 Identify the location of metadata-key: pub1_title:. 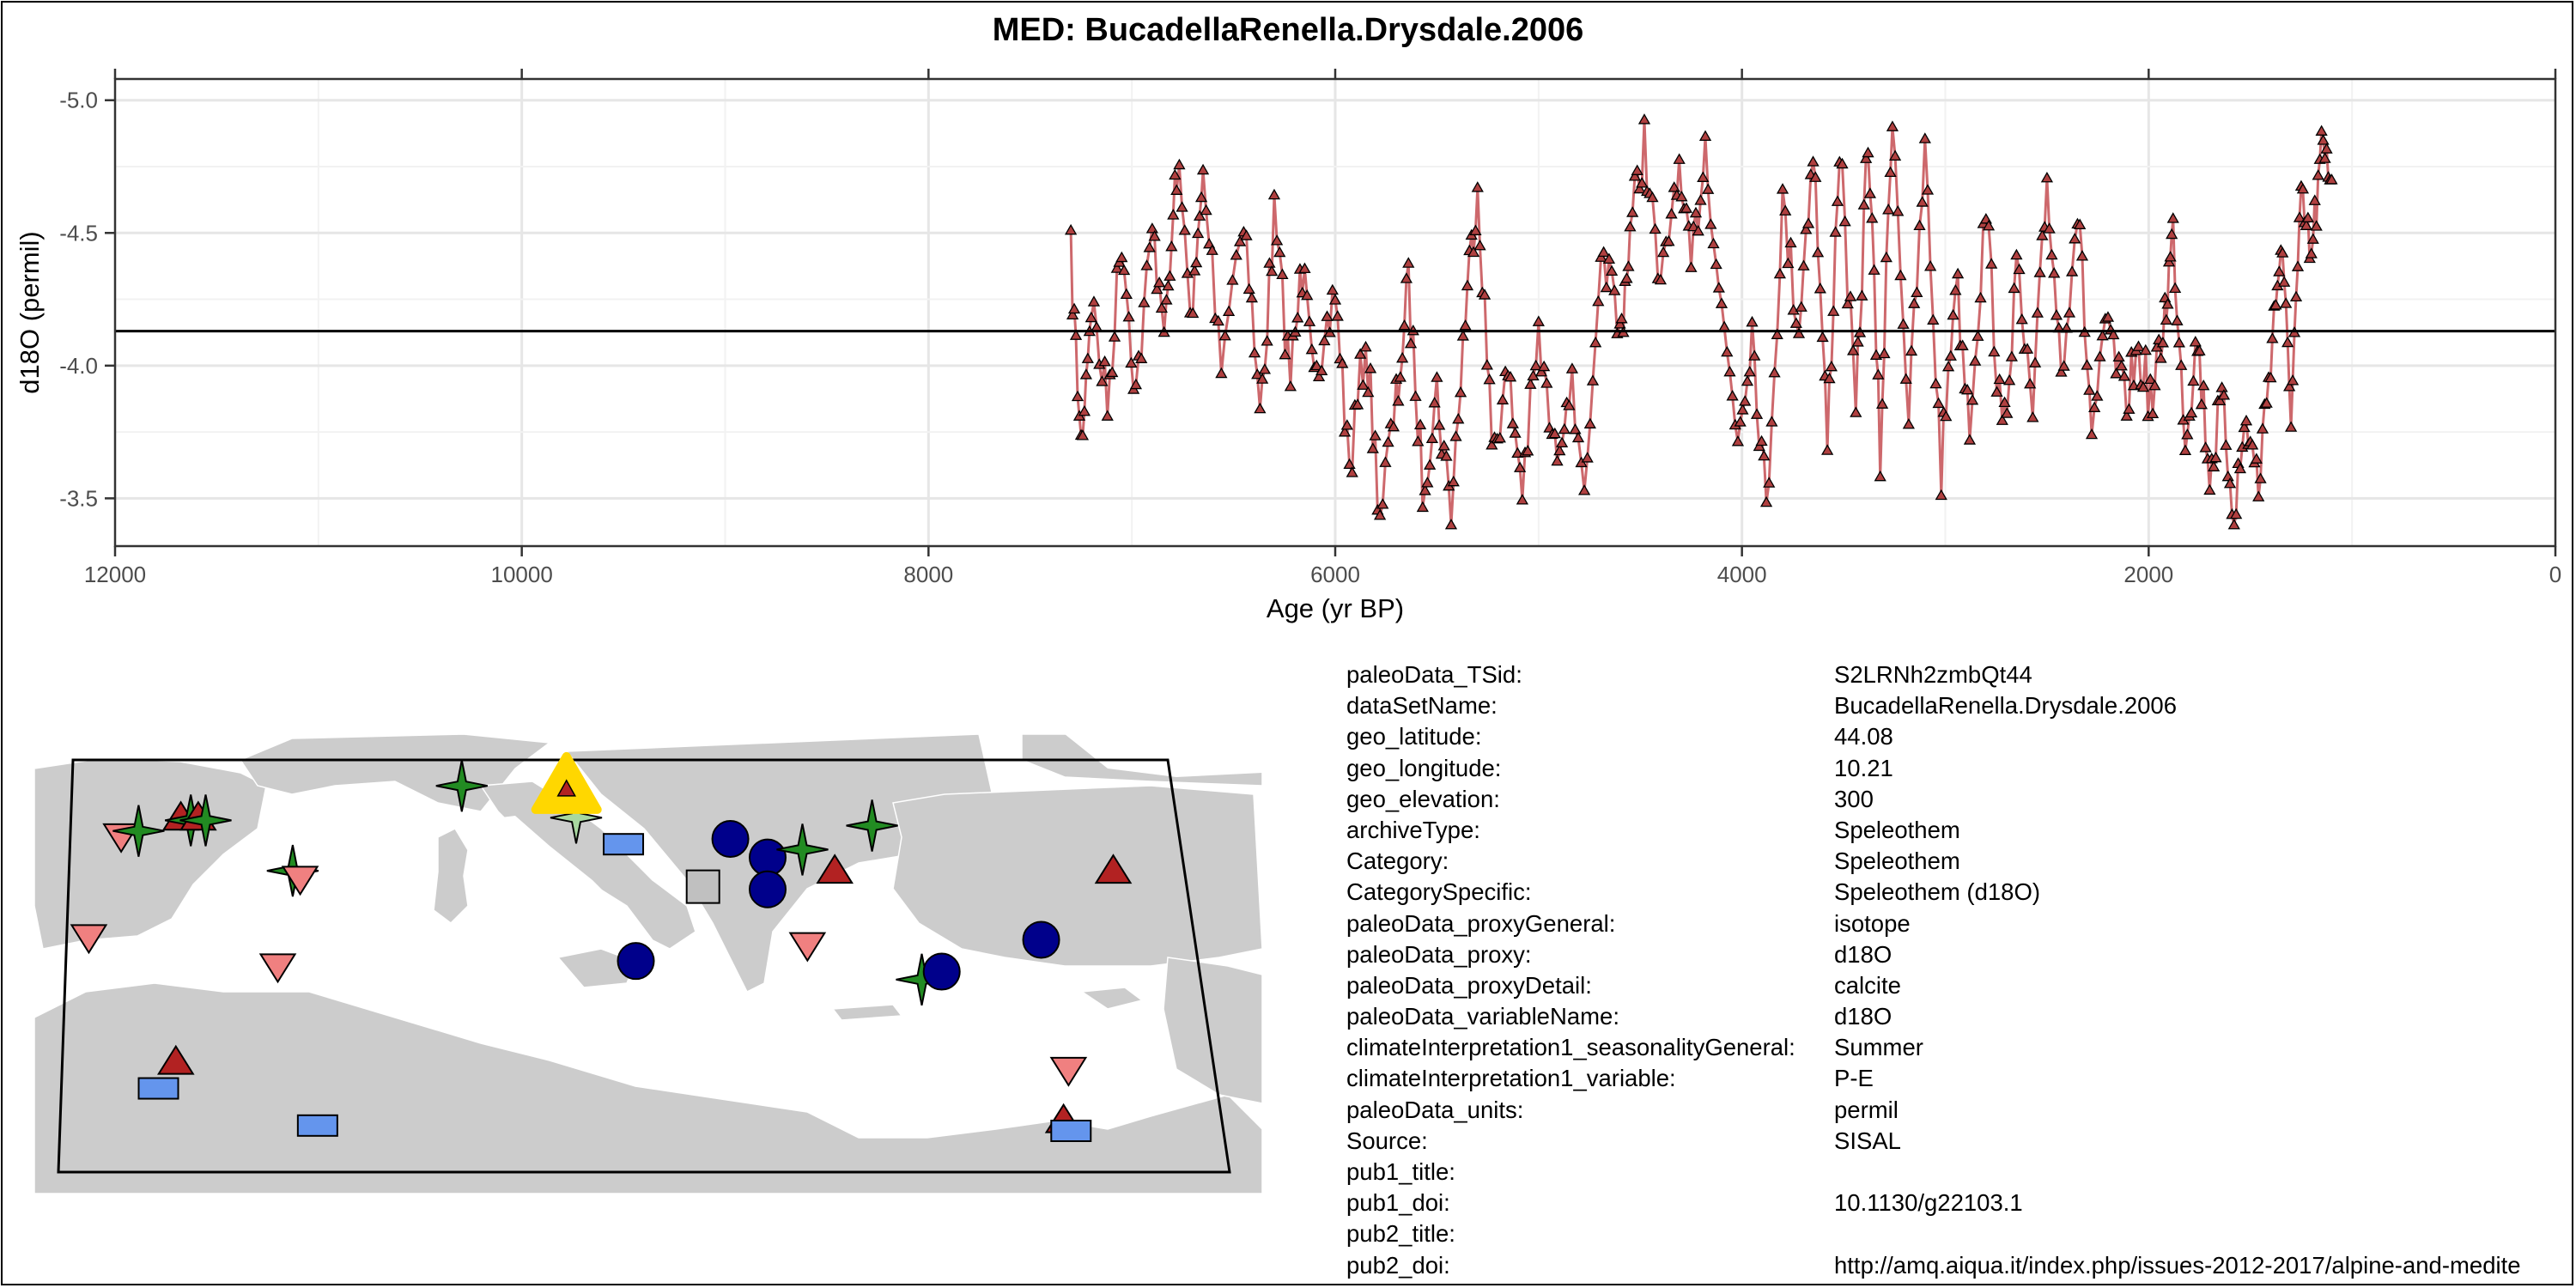
(1400, 1171).